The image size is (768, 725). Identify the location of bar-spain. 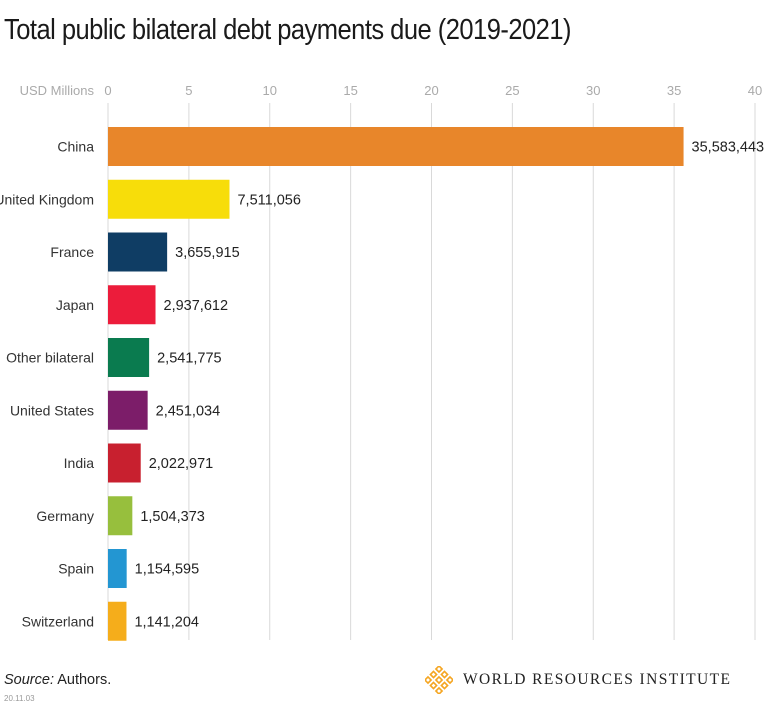
(117, 568).